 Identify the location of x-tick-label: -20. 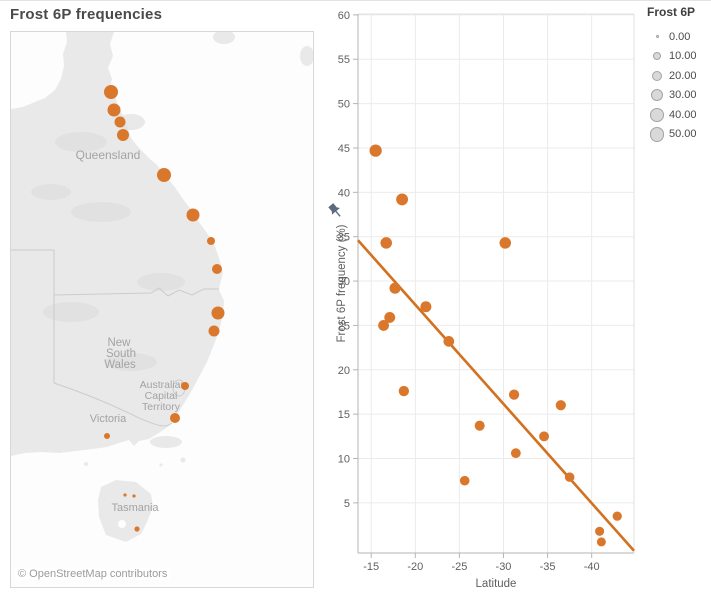
(415, 567).